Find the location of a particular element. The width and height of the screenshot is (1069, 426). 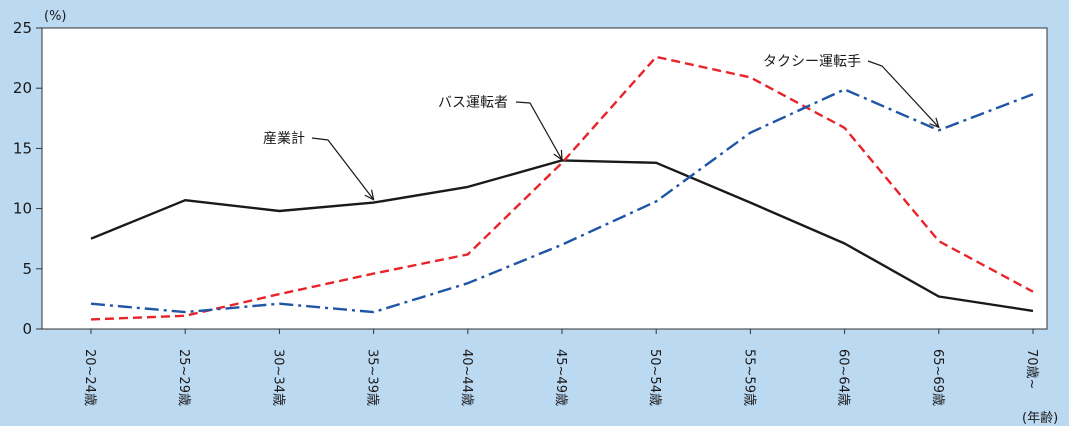

y-tick-label: 25 is located at coordinates (22, 28).